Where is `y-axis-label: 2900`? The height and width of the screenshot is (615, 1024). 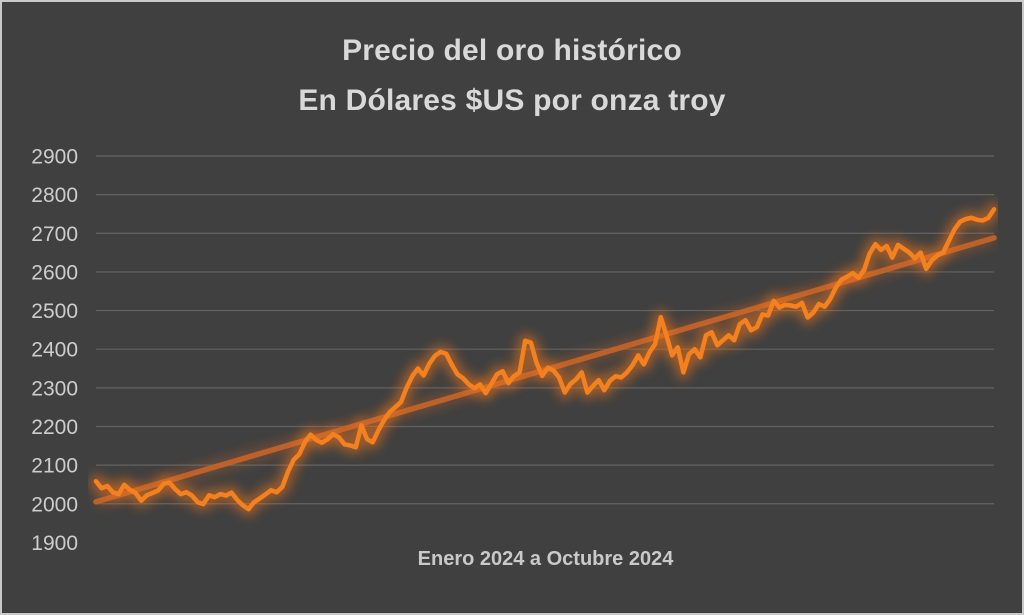
y-axis-label: 2900 is located at coordinates (54, 157).